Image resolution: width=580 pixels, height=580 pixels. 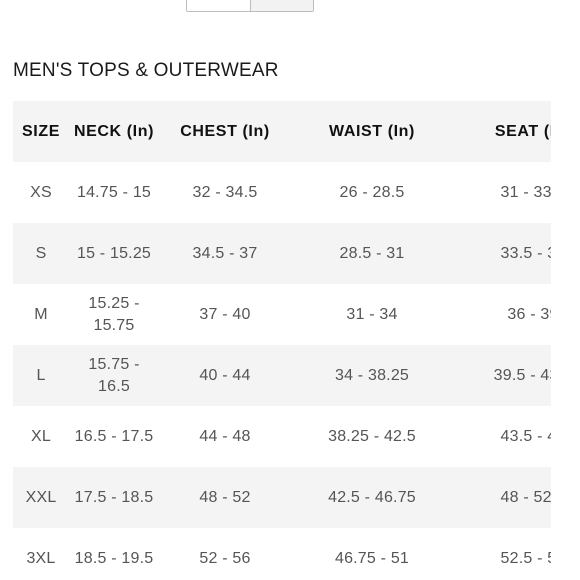 What do you see at coordinates (146, 70) in the screenshot?
I see `section-title: MEN'S TOPS & OUTERWEAR` at bounding box center [146, 70].